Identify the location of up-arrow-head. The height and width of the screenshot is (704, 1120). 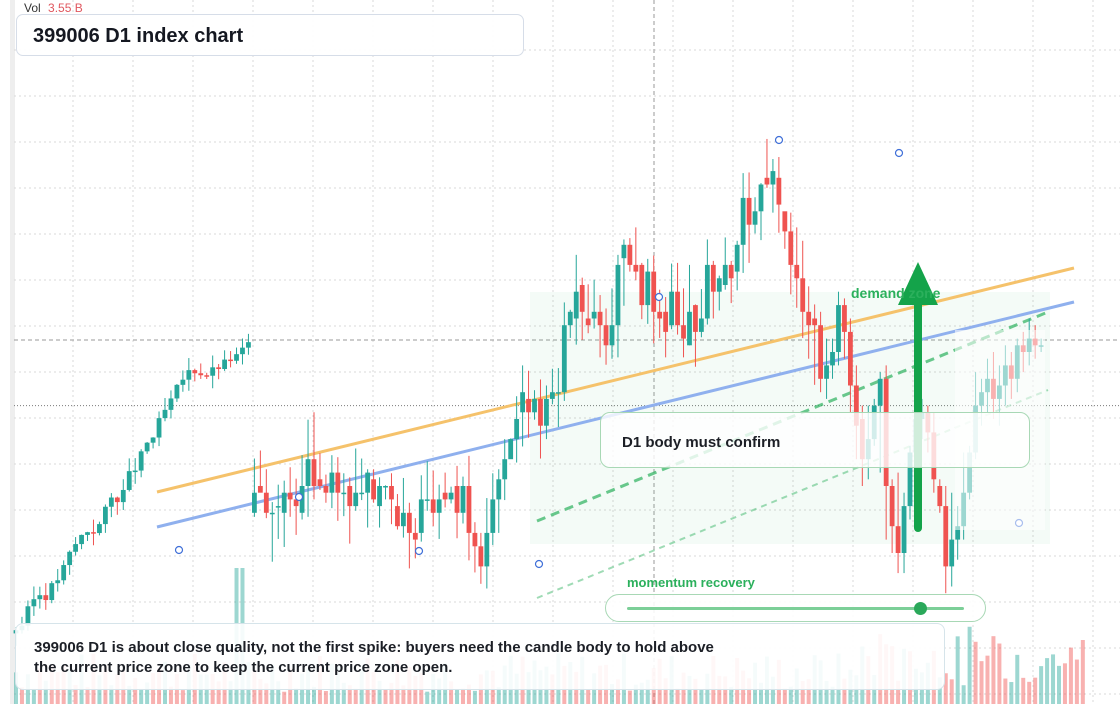
(918, 283).